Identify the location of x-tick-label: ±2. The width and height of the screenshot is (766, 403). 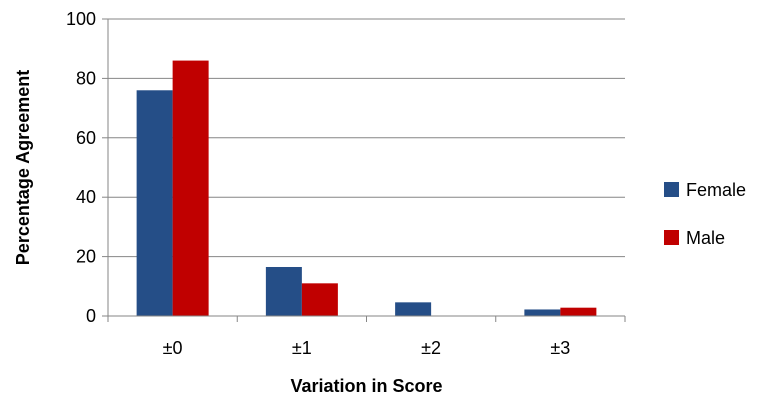
(431, 348).